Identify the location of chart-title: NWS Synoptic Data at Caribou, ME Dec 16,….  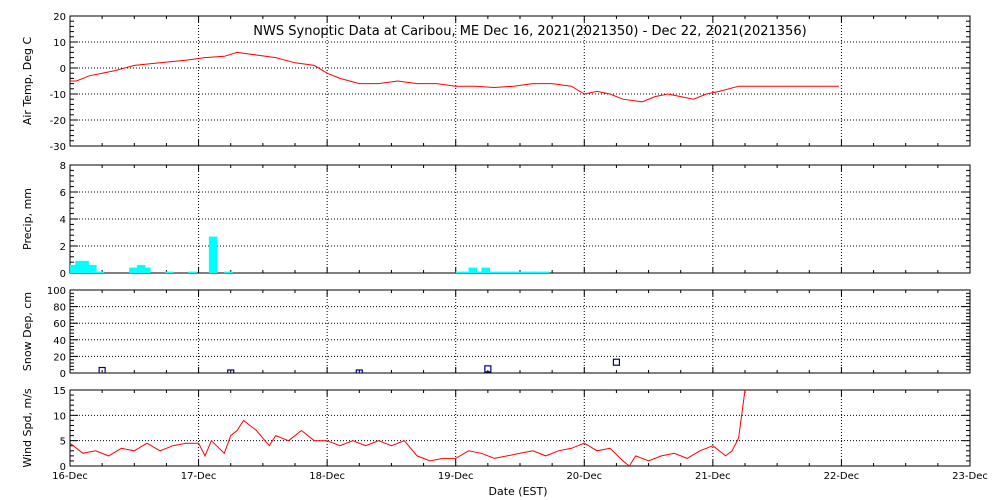
(529, 31).